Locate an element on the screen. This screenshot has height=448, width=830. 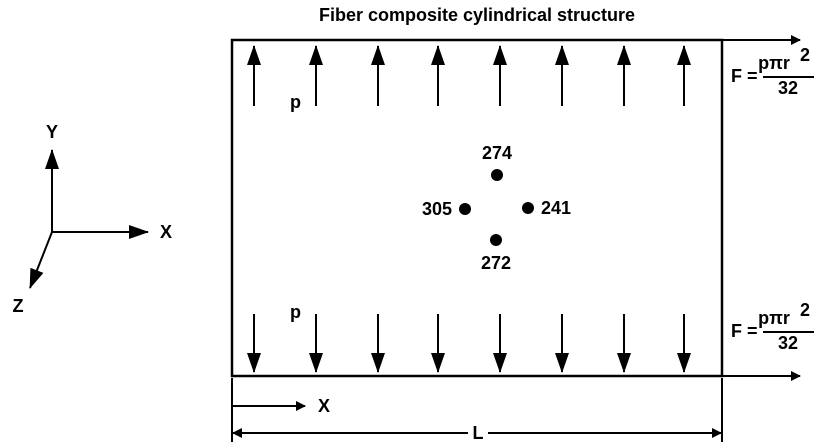
node-label: 305 is located at coordinates (437, 209).